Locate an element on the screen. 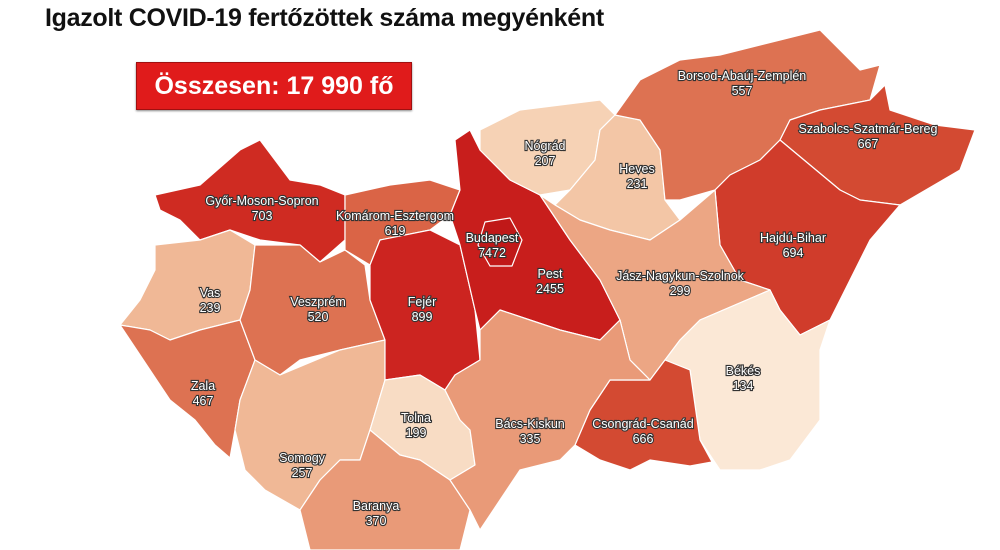 The height and width of the screenshot is (550, 1000). county-name-label: Komárom-Esztergom is located at coordinates (395, 216).